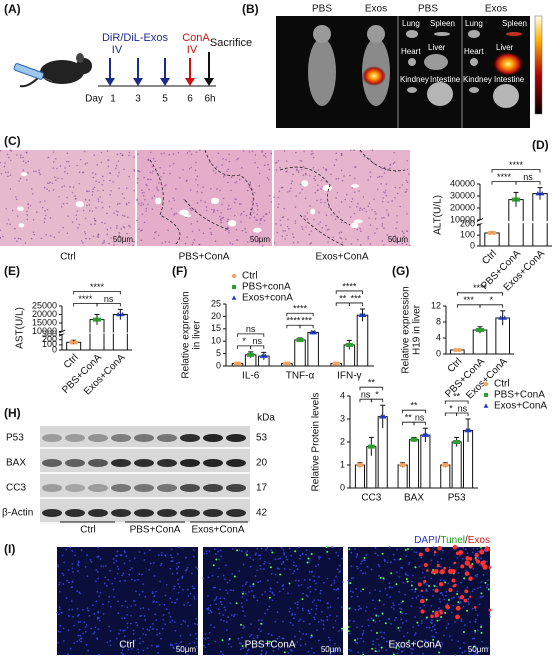 This screenshot has height=661, width=560. Describe the element at coordinates (411, 51) in the screenshot. I see `organ-label: Heart` at that location.